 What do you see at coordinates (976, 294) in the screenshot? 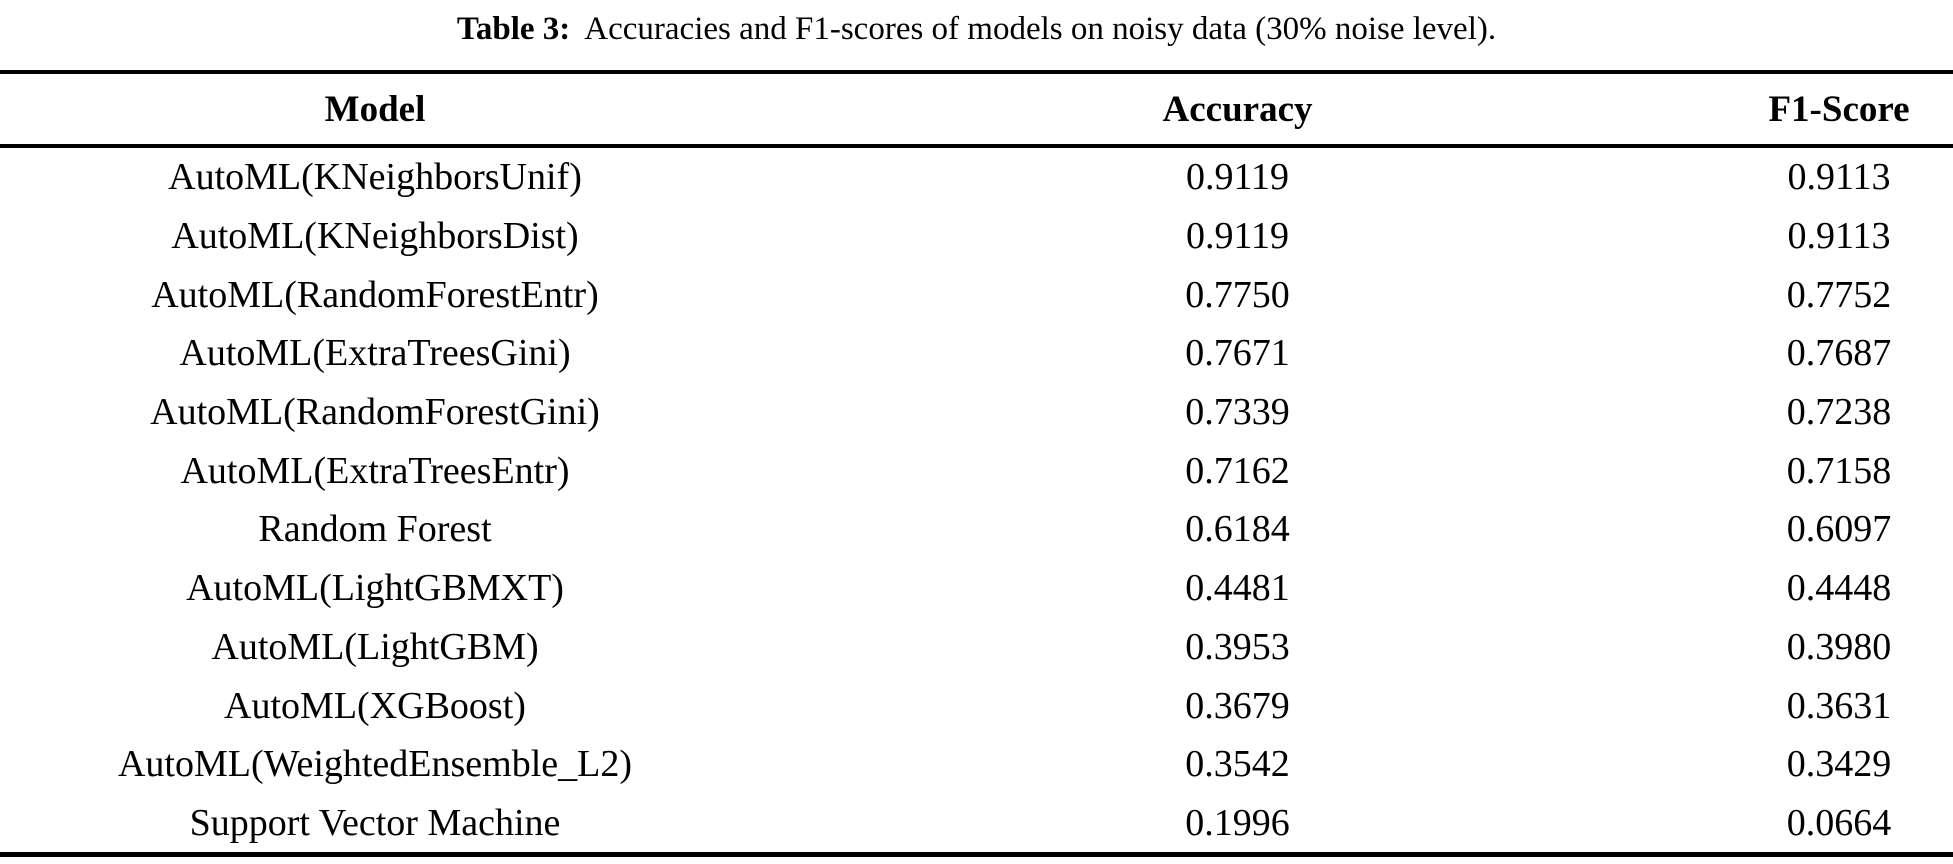
I see `table-row: AutoML(RandomForestEntr) 0.7750 0.7752` at bounding box center [976, 294].